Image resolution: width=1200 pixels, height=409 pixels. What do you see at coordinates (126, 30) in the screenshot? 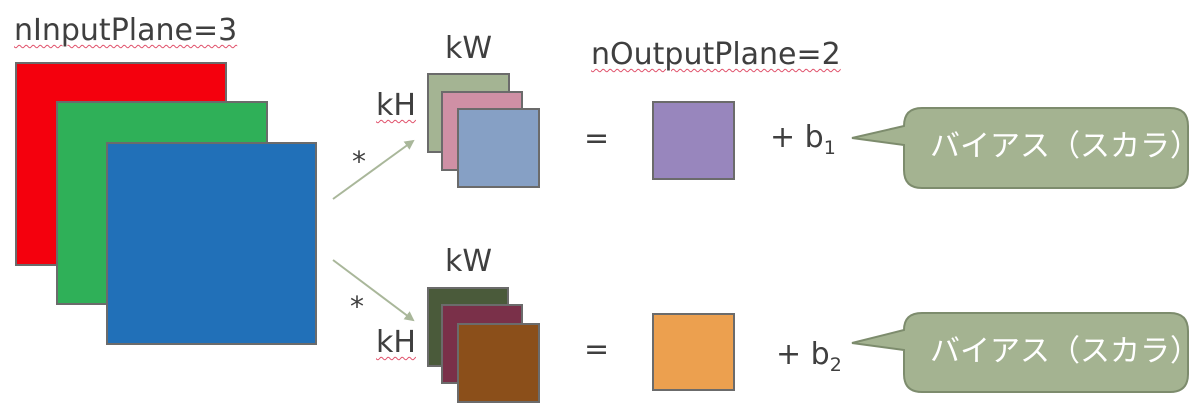
I see `input-plane-label: nInputPlane=3` at bounding box center [126, 30].